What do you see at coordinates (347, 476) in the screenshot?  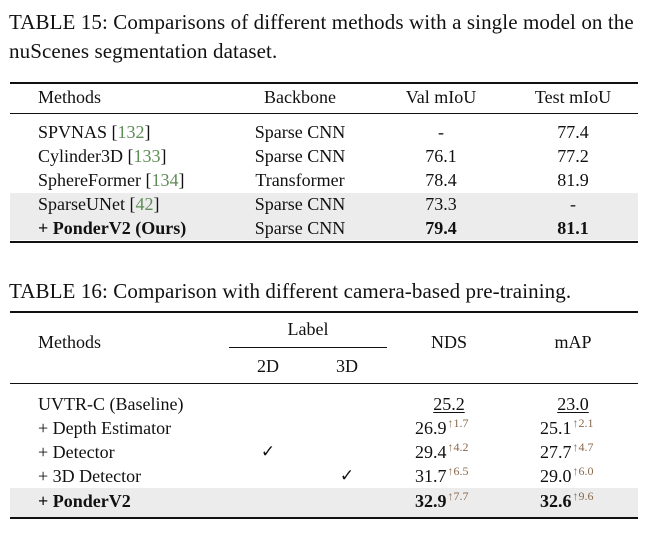 I see `table16-row-3d-check-icon: ✓` at bounding box center [347, 476].